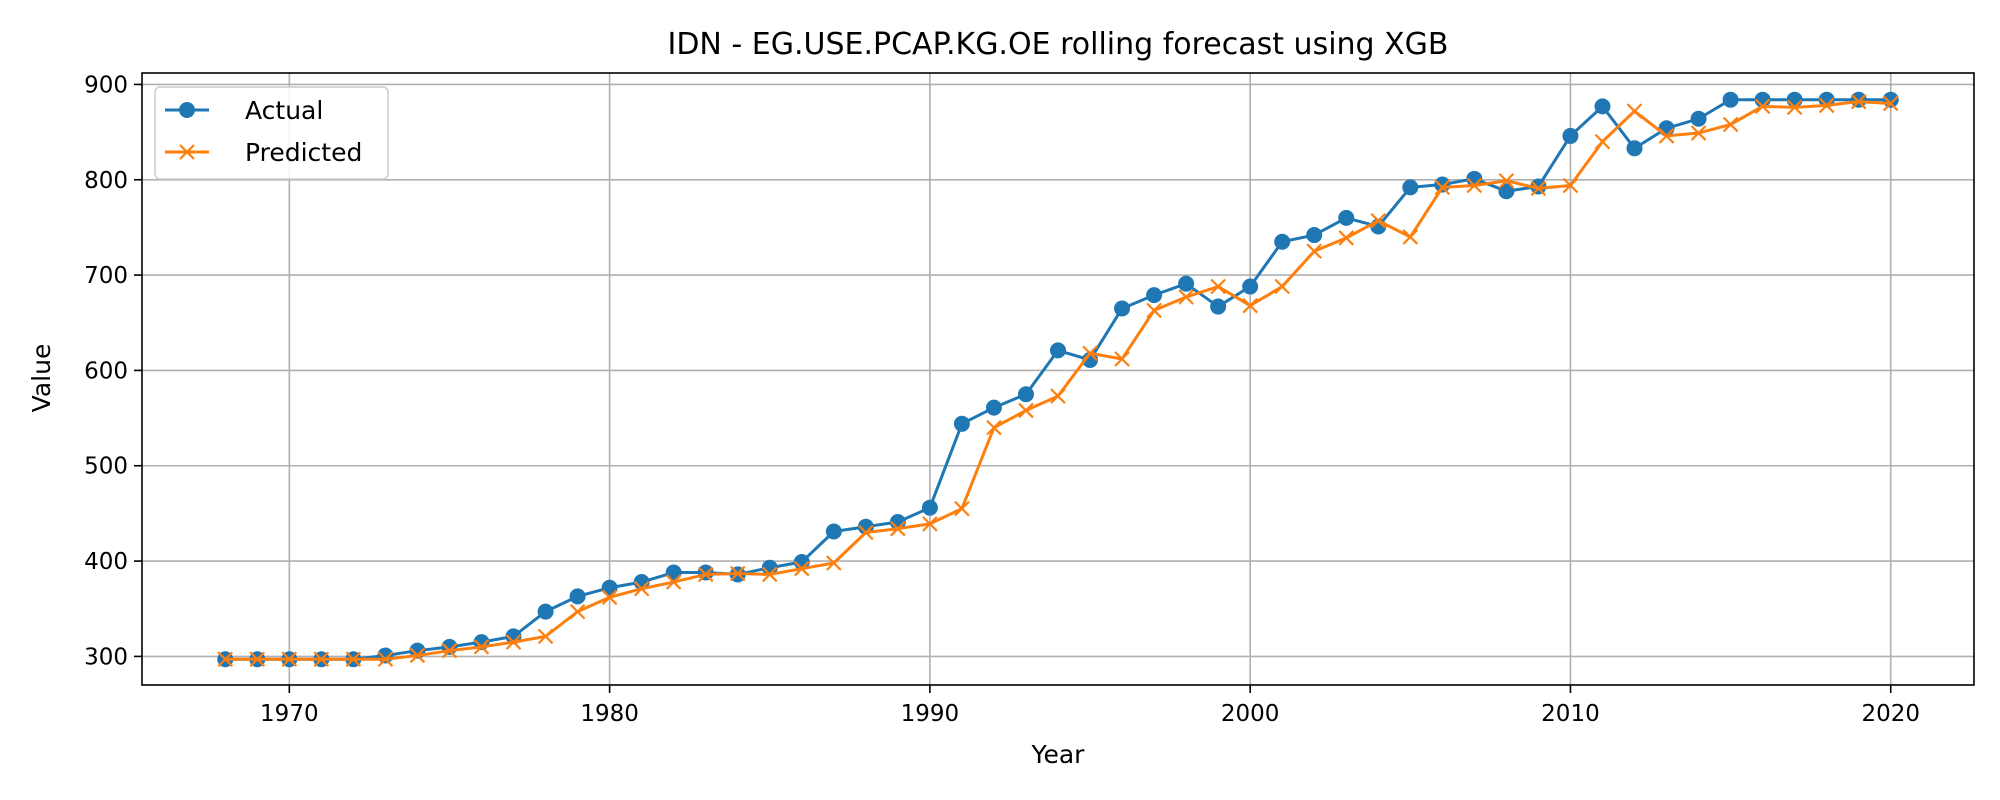 This screenshot has width=2000, height=800. What do you see at coordinates (106, 181) in the screenshot?
I see `y-tick-label: 800` at bounding box center [106, 181].